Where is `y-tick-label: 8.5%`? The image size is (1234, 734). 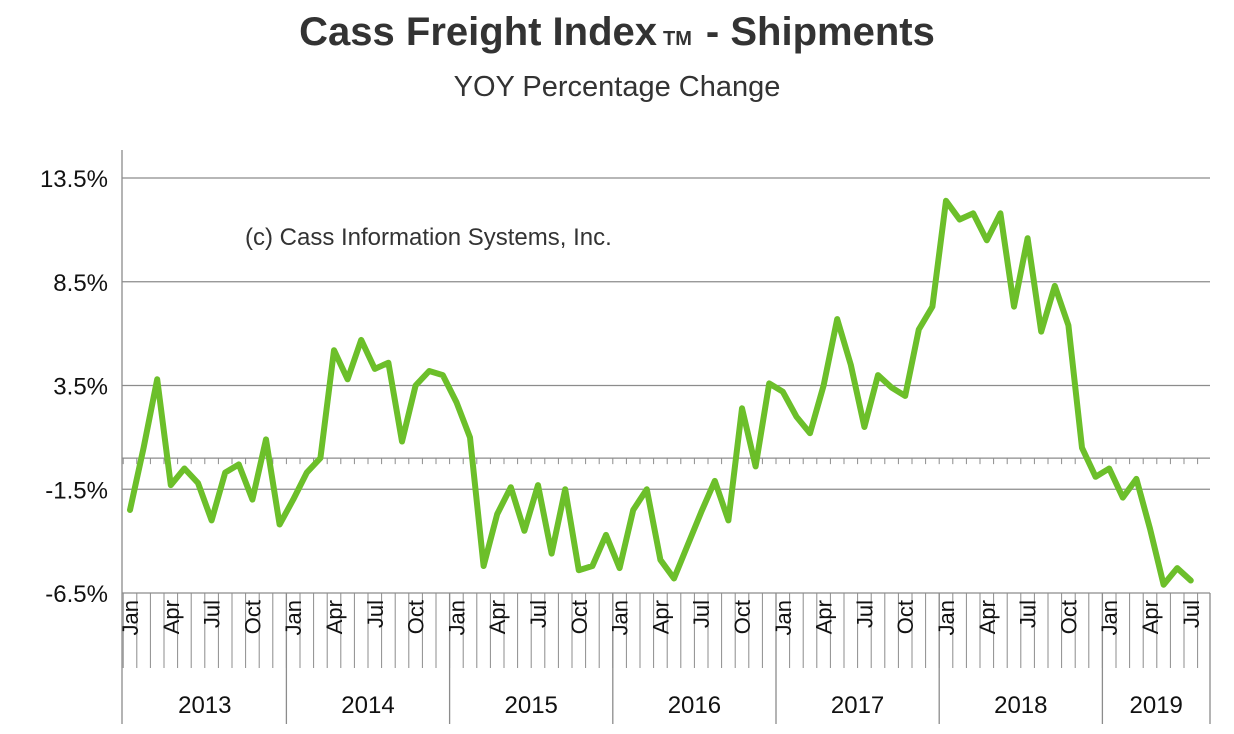
y-tick-label: 8.5% is located at coordinates (80, 283).